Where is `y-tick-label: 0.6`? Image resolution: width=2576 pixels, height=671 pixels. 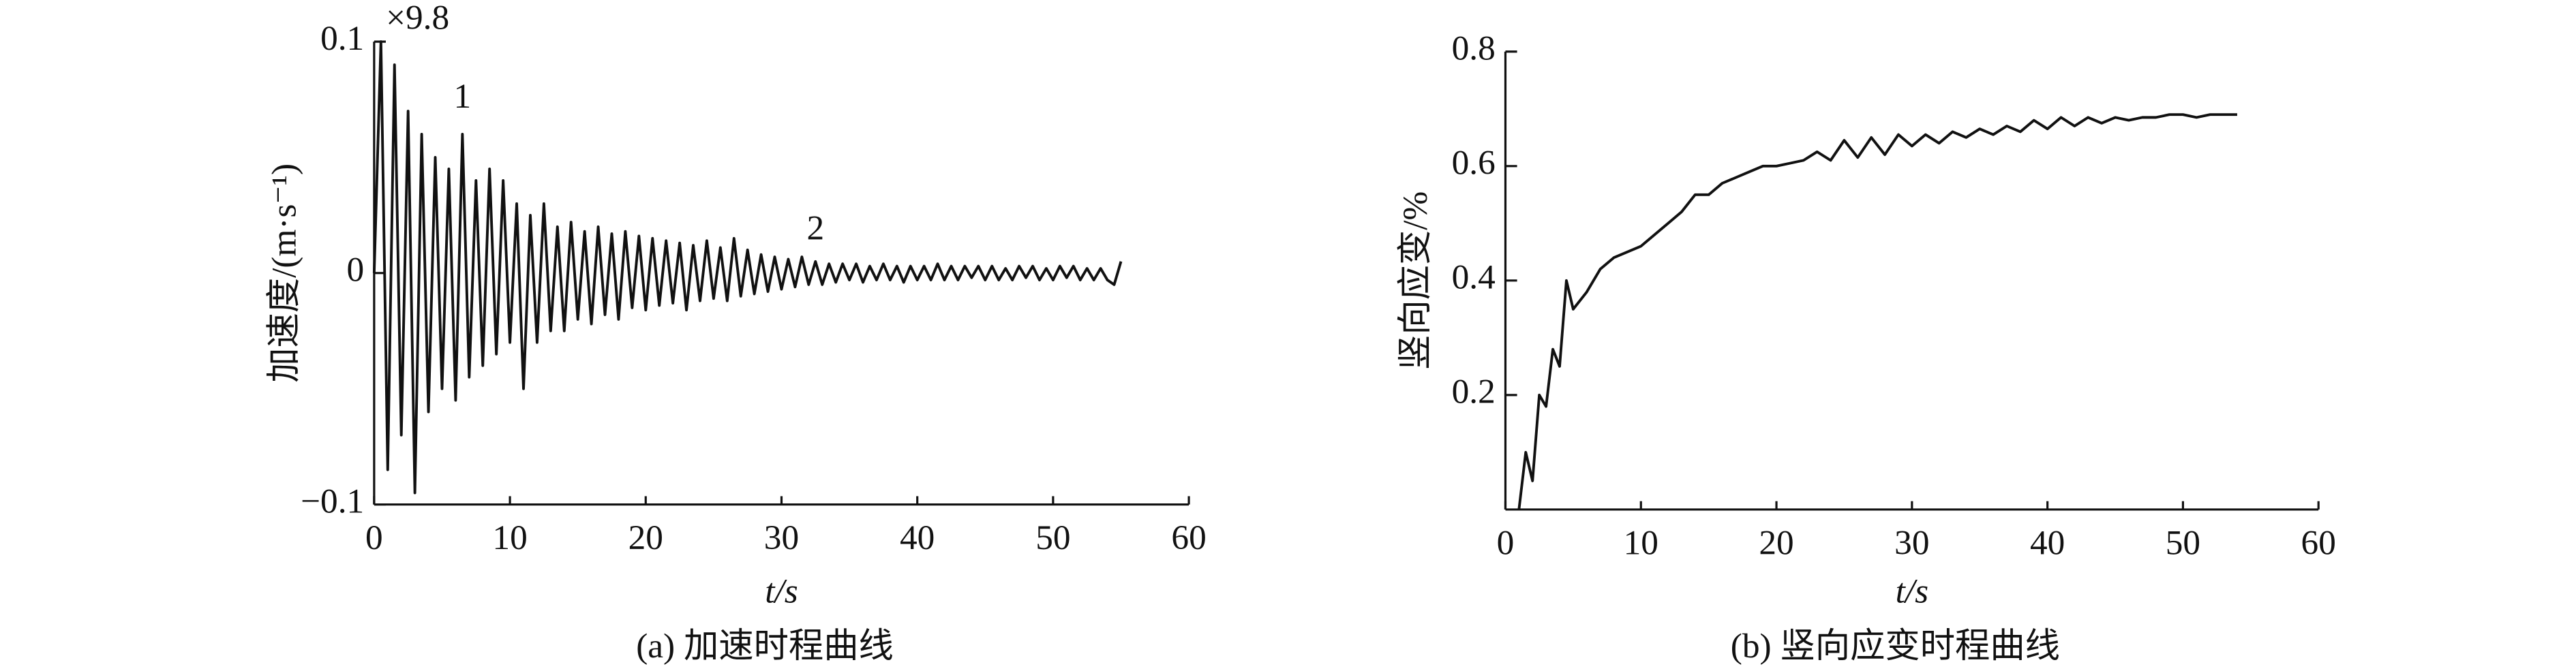
y-tick-label: 0.6 is located at coordinates (1474, 163).